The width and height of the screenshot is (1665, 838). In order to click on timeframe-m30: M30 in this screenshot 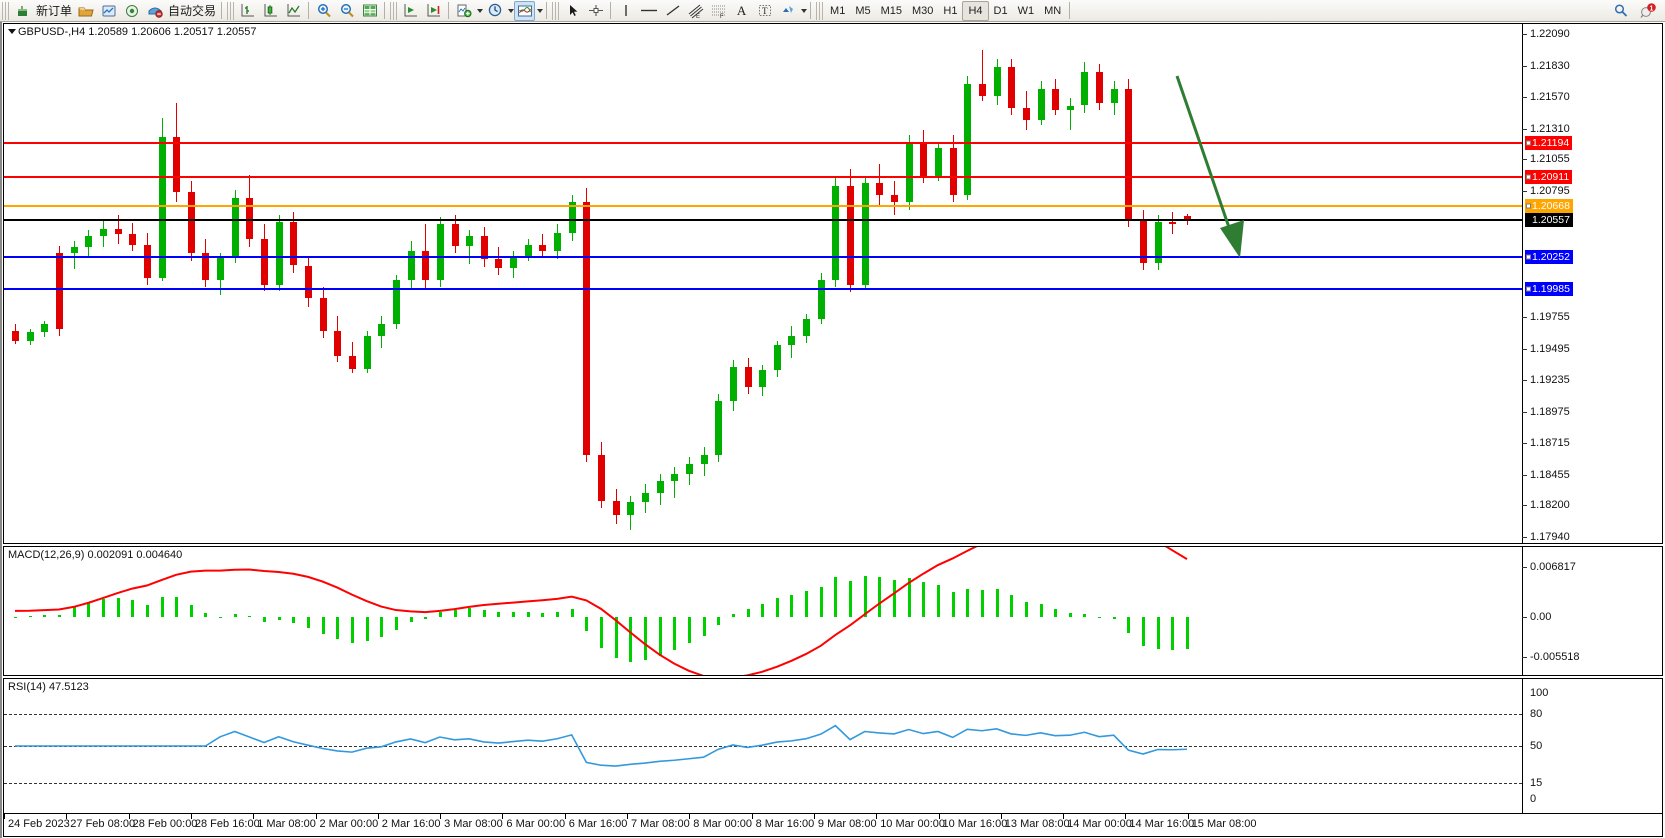, I will do `click(923, 10)`.